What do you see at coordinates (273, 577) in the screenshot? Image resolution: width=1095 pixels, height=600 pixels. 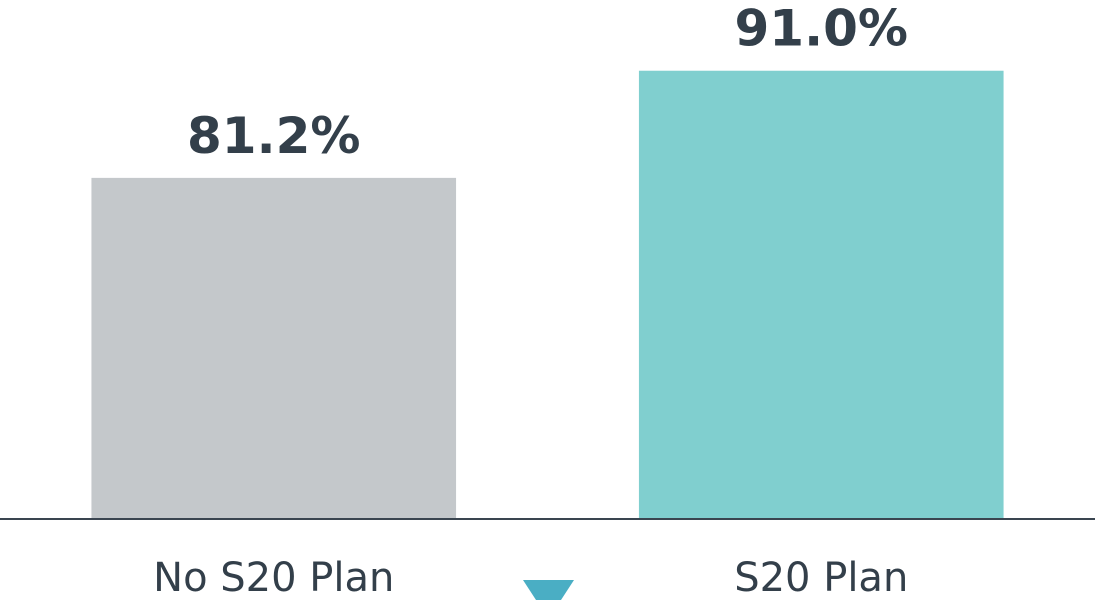 I see `x-tick-label: No S20 Plan` at bounding box center [273, 577].